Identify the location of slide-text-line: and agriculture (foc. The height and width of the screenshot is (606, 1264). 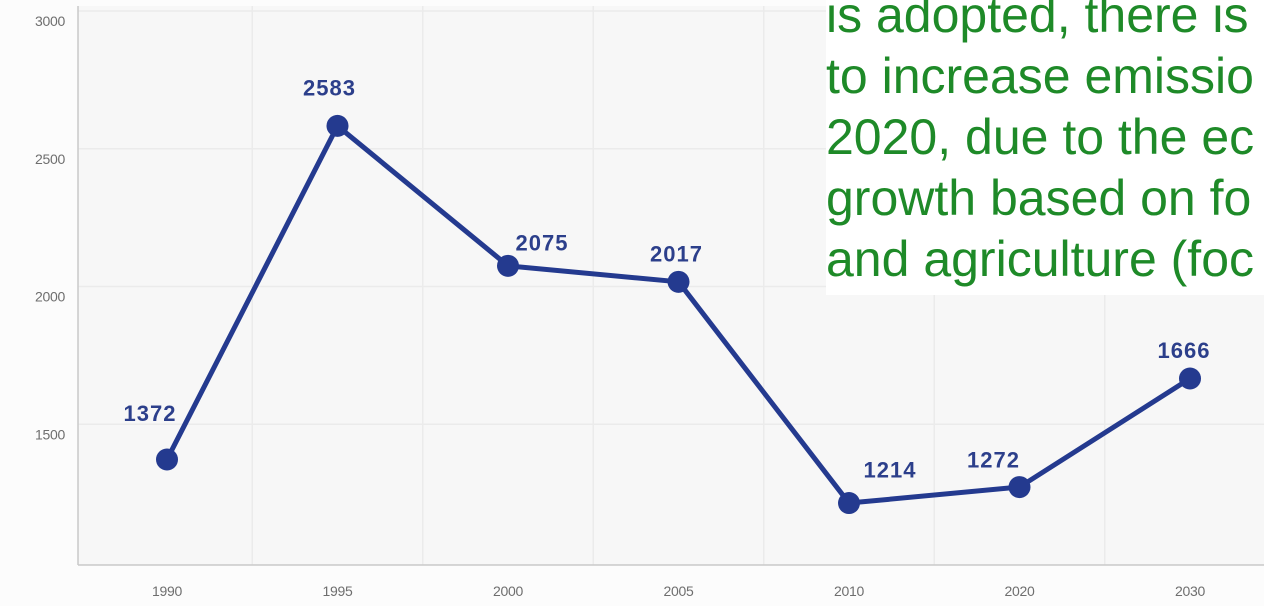
(1040, 259).